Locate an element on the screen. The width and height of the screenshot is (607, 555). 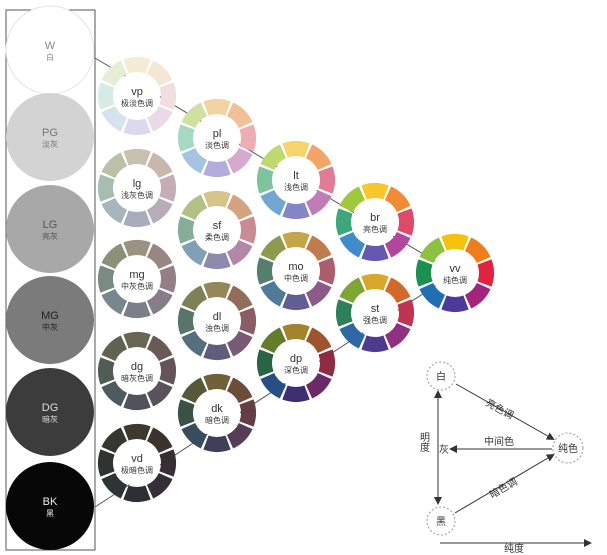
gray-circle-code: MG is located at coordinates (50, 316).